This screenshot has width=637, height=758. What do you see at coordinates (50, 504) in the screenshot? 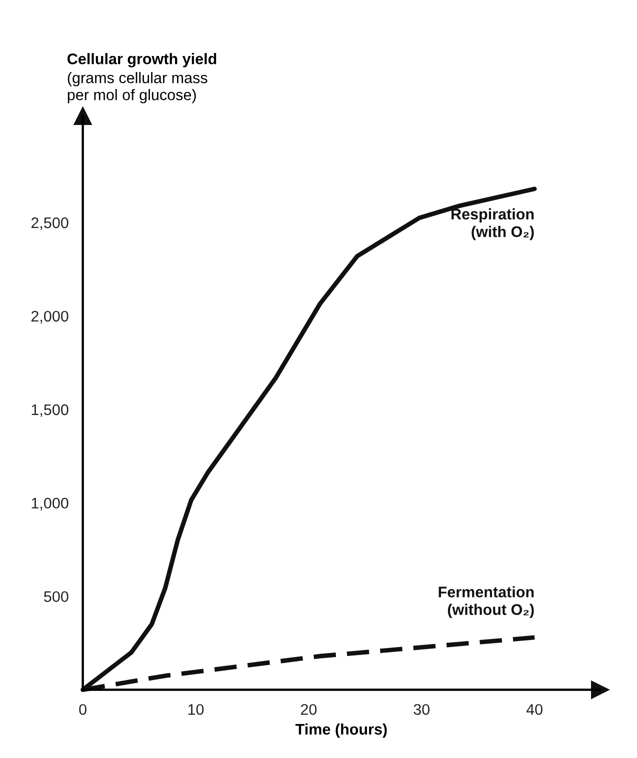
I see `y-tick-label: 1,000` at bounding box center [50, 504].